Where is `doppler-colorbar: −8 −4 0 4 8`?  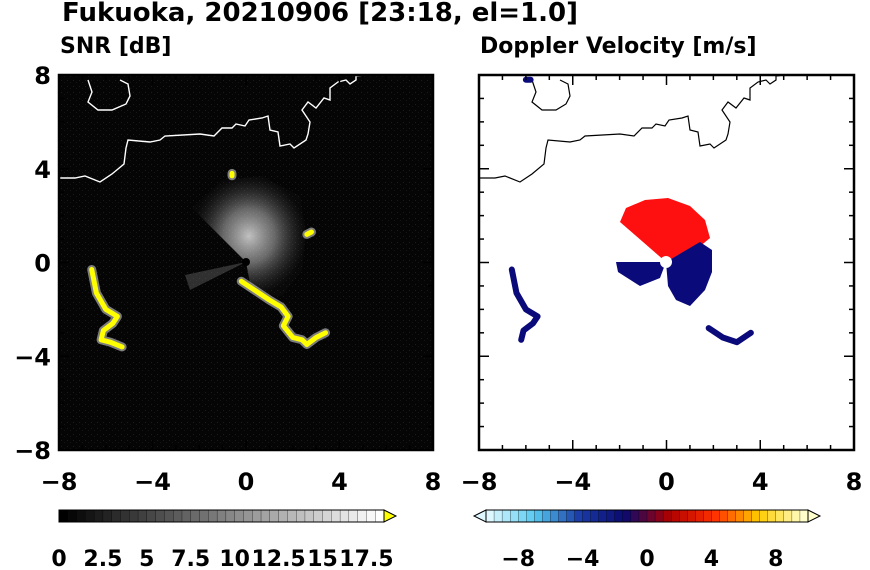
doppler-colorbar: −8 −4 0 4 8 is located at coordinates (647, 539).